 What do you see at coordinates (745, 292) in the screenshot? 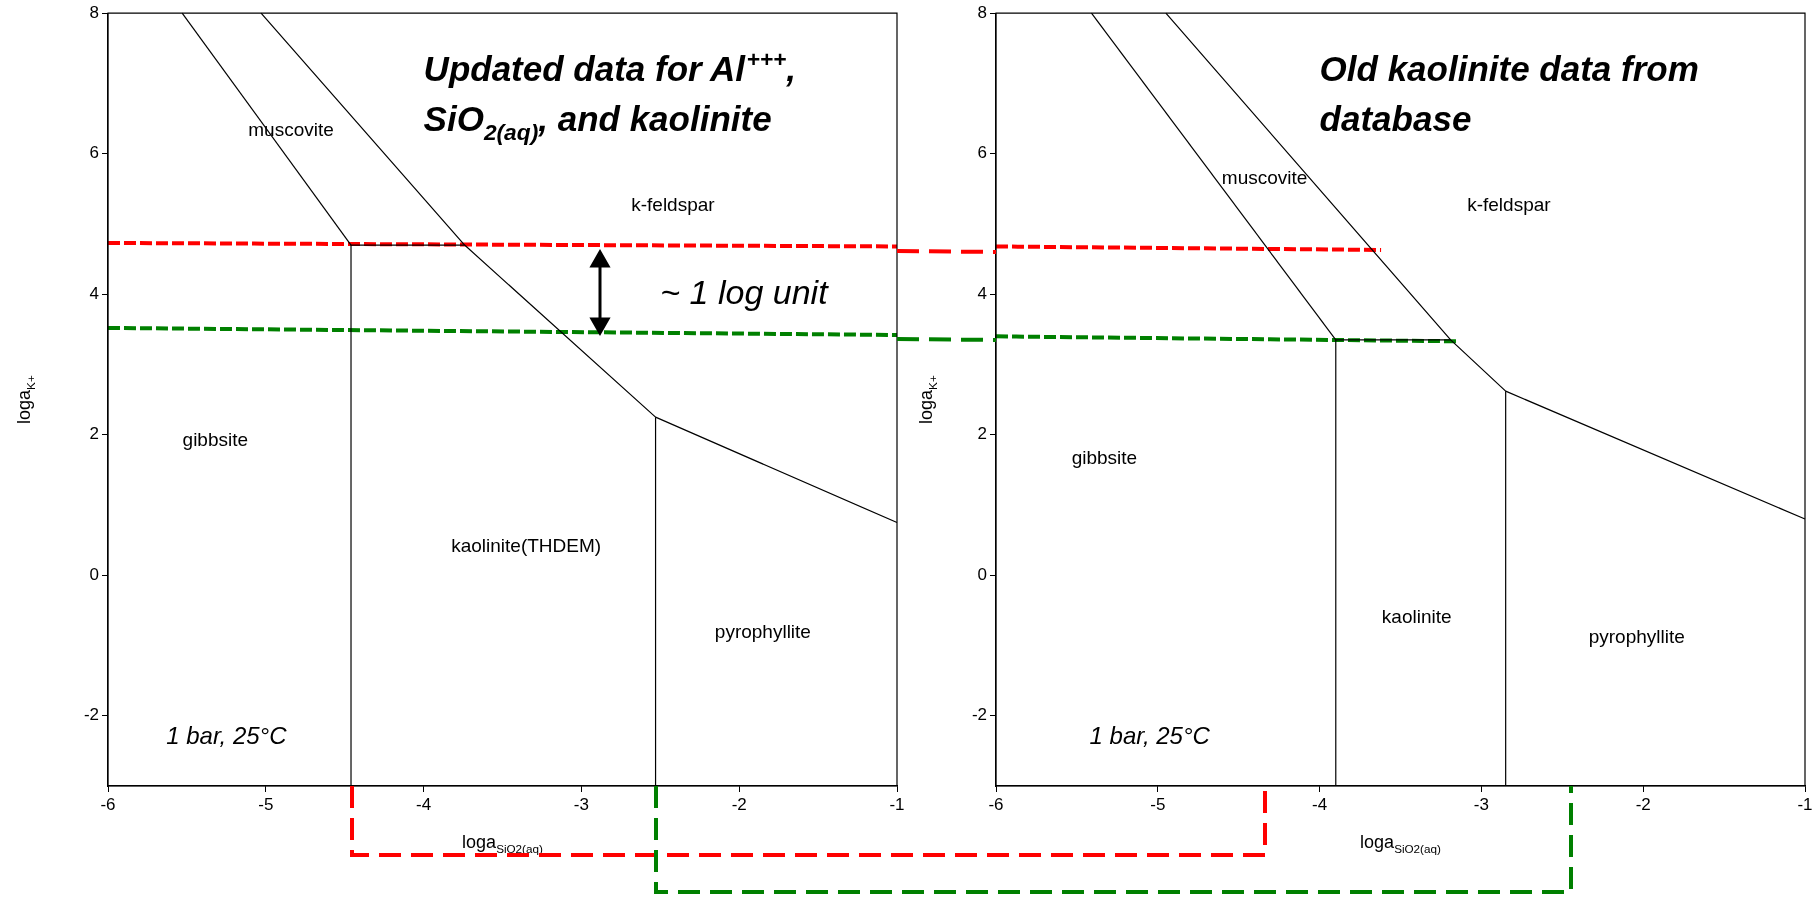
I see `annotation: ~ 1 log unit` at bounding box center [745, 292].